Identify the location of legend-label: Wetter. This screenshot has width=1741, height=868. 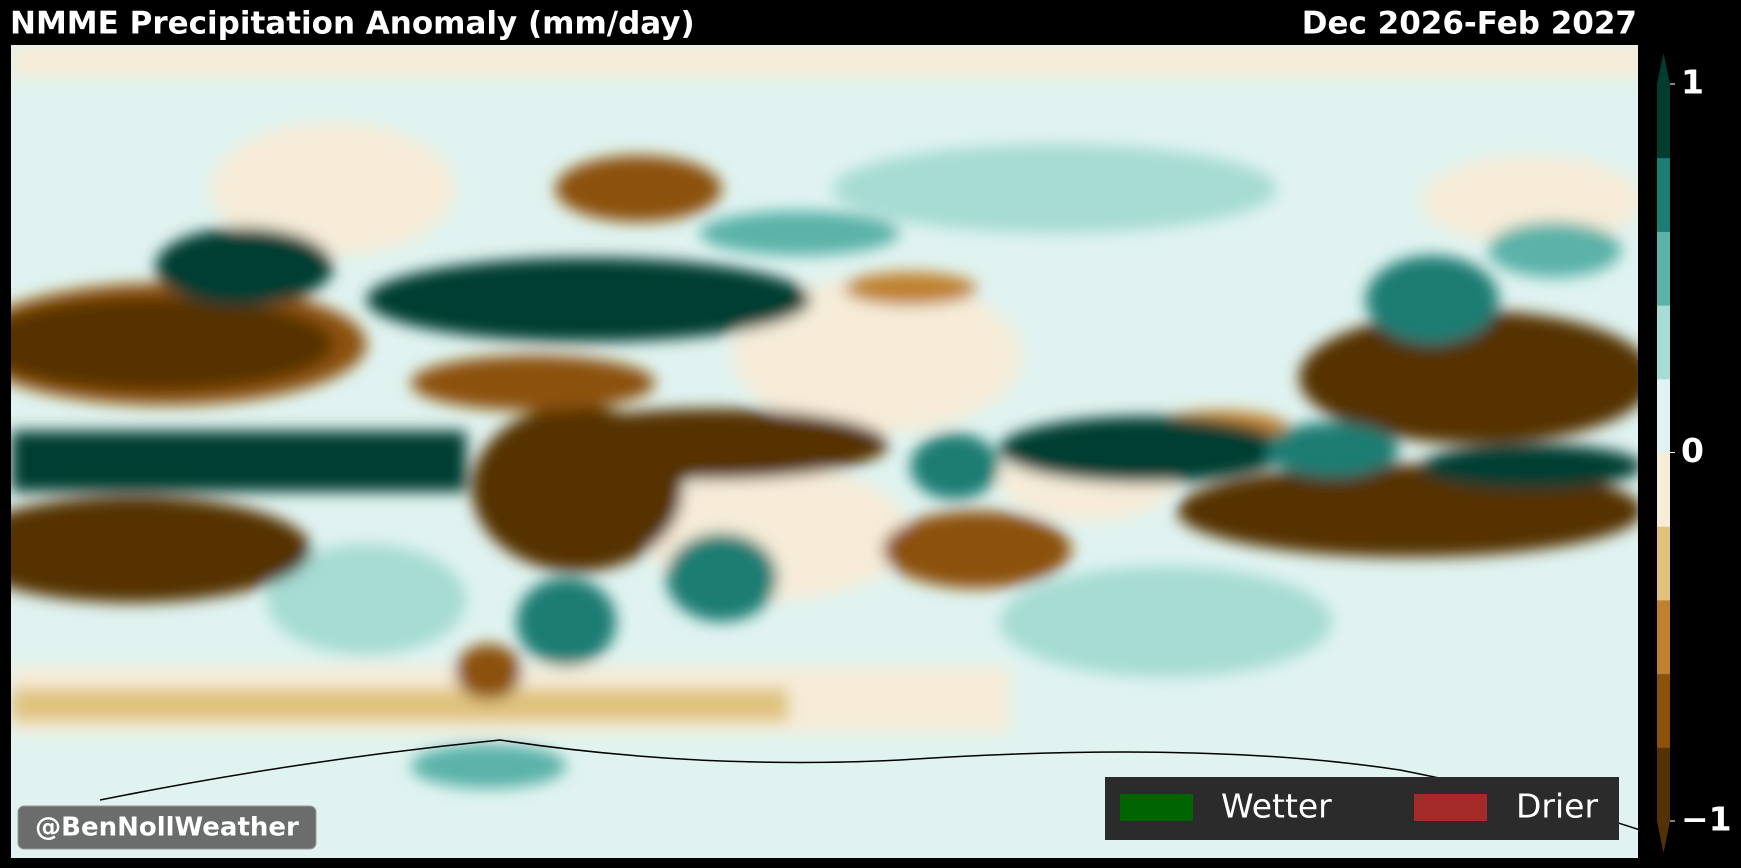
(1276, 806).